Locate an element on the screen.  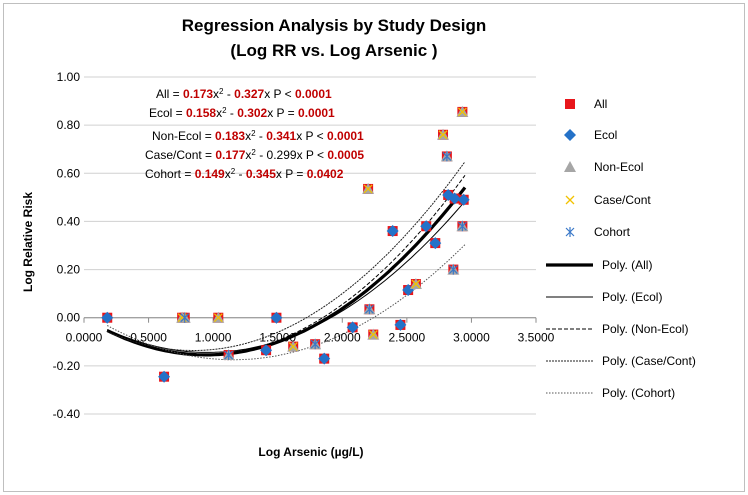
x-tick-label: 0.0000 is located at coordinates (84, 338).